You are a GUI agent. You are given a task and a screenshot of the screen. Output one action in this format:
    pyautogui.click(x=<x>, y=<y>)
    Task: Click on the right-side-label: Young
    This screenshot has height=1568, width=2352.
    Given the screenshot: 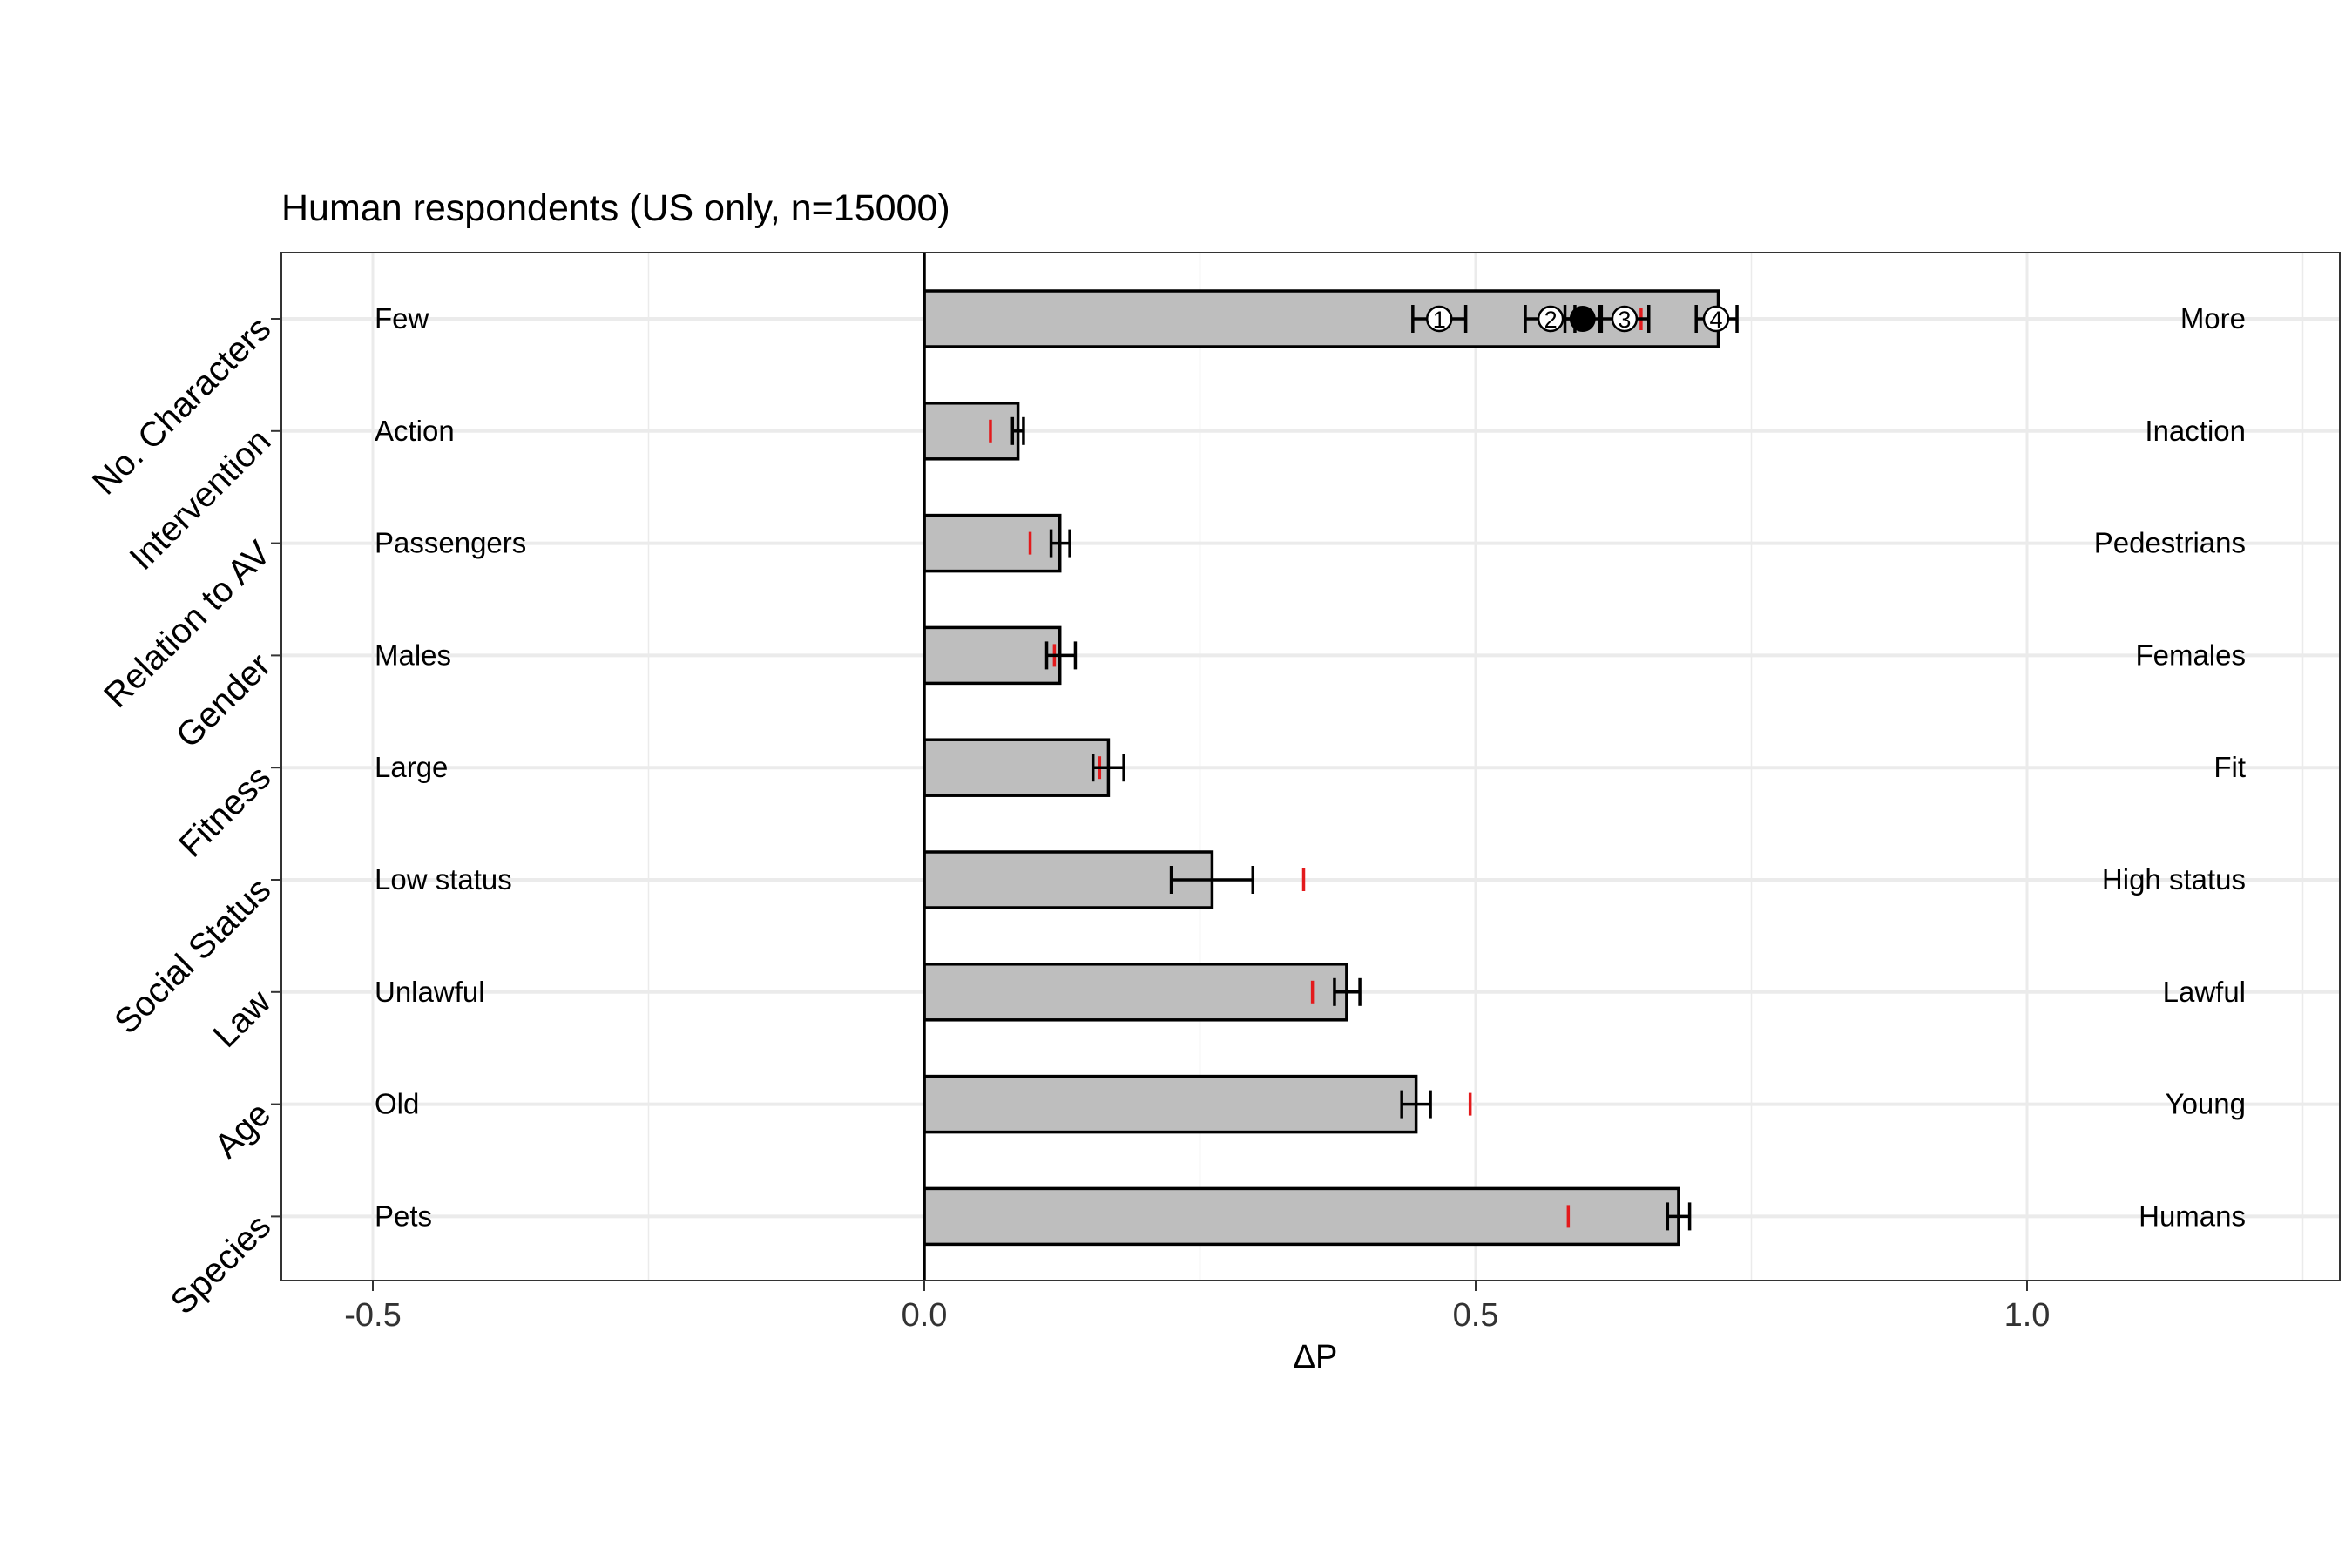 What is the action you would take?
    pyautogui.click(x=2206, y=1104)
    